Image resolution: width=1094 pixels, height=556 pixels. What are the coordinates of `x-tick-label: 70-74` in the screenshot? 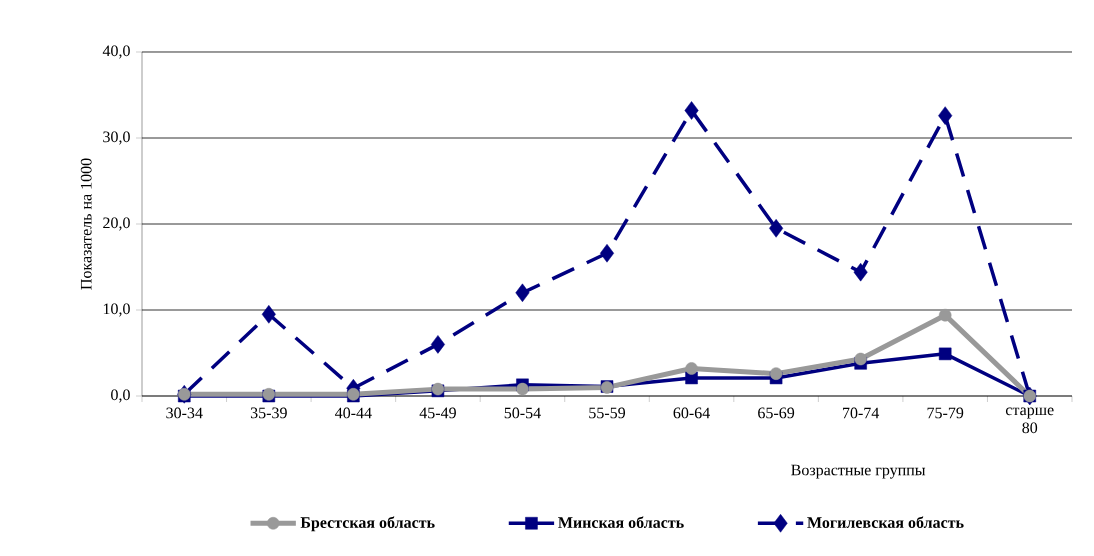 It's located at (861, 413).